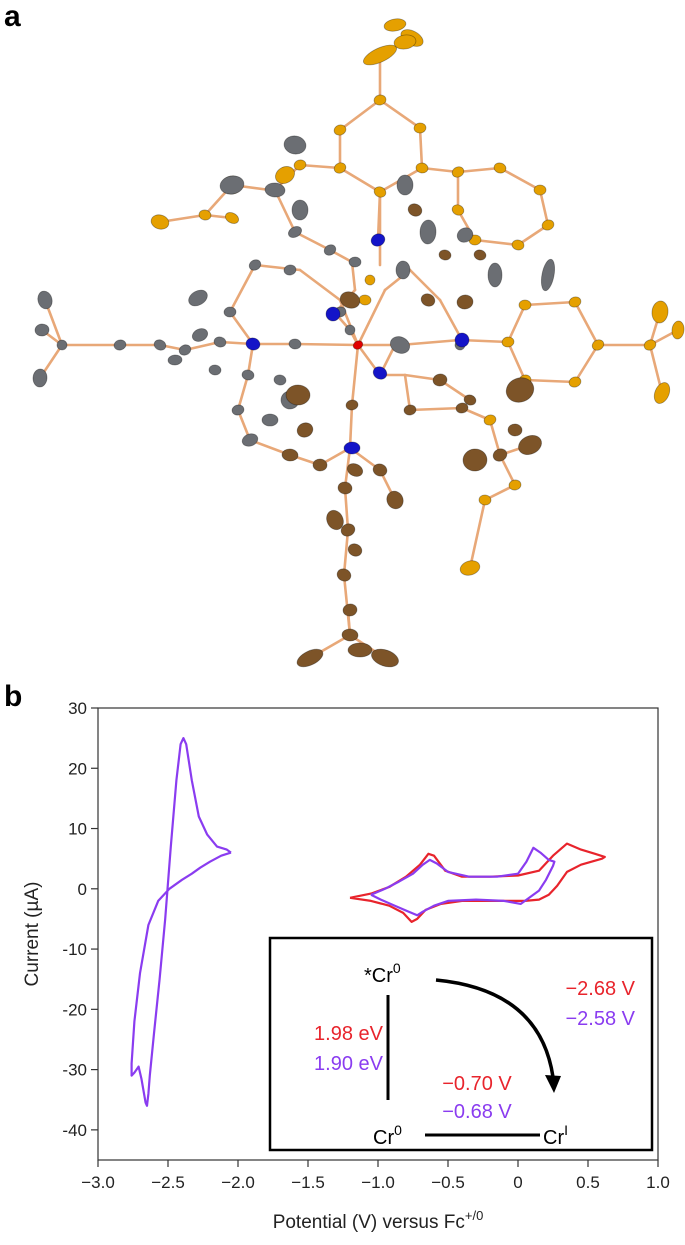  What do you see at coordinates (80, 919) in the screenshot?
I see `y-axis-ticks: 30 20 10 0 -10 -20 -30 -40` at bounding box center [80, 919].